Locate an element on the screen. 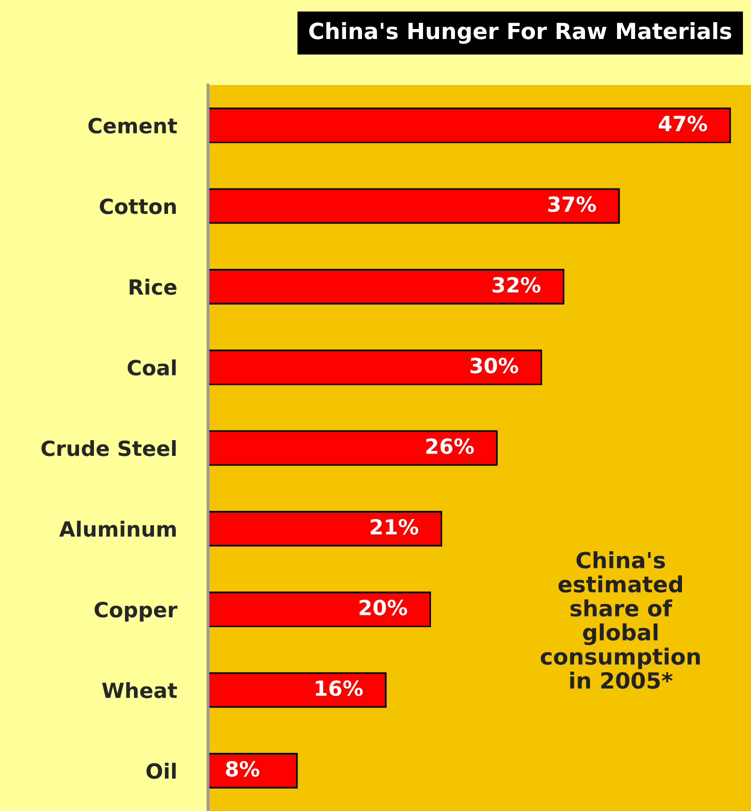  data-label: 32% is located at coordinates (516, 284).